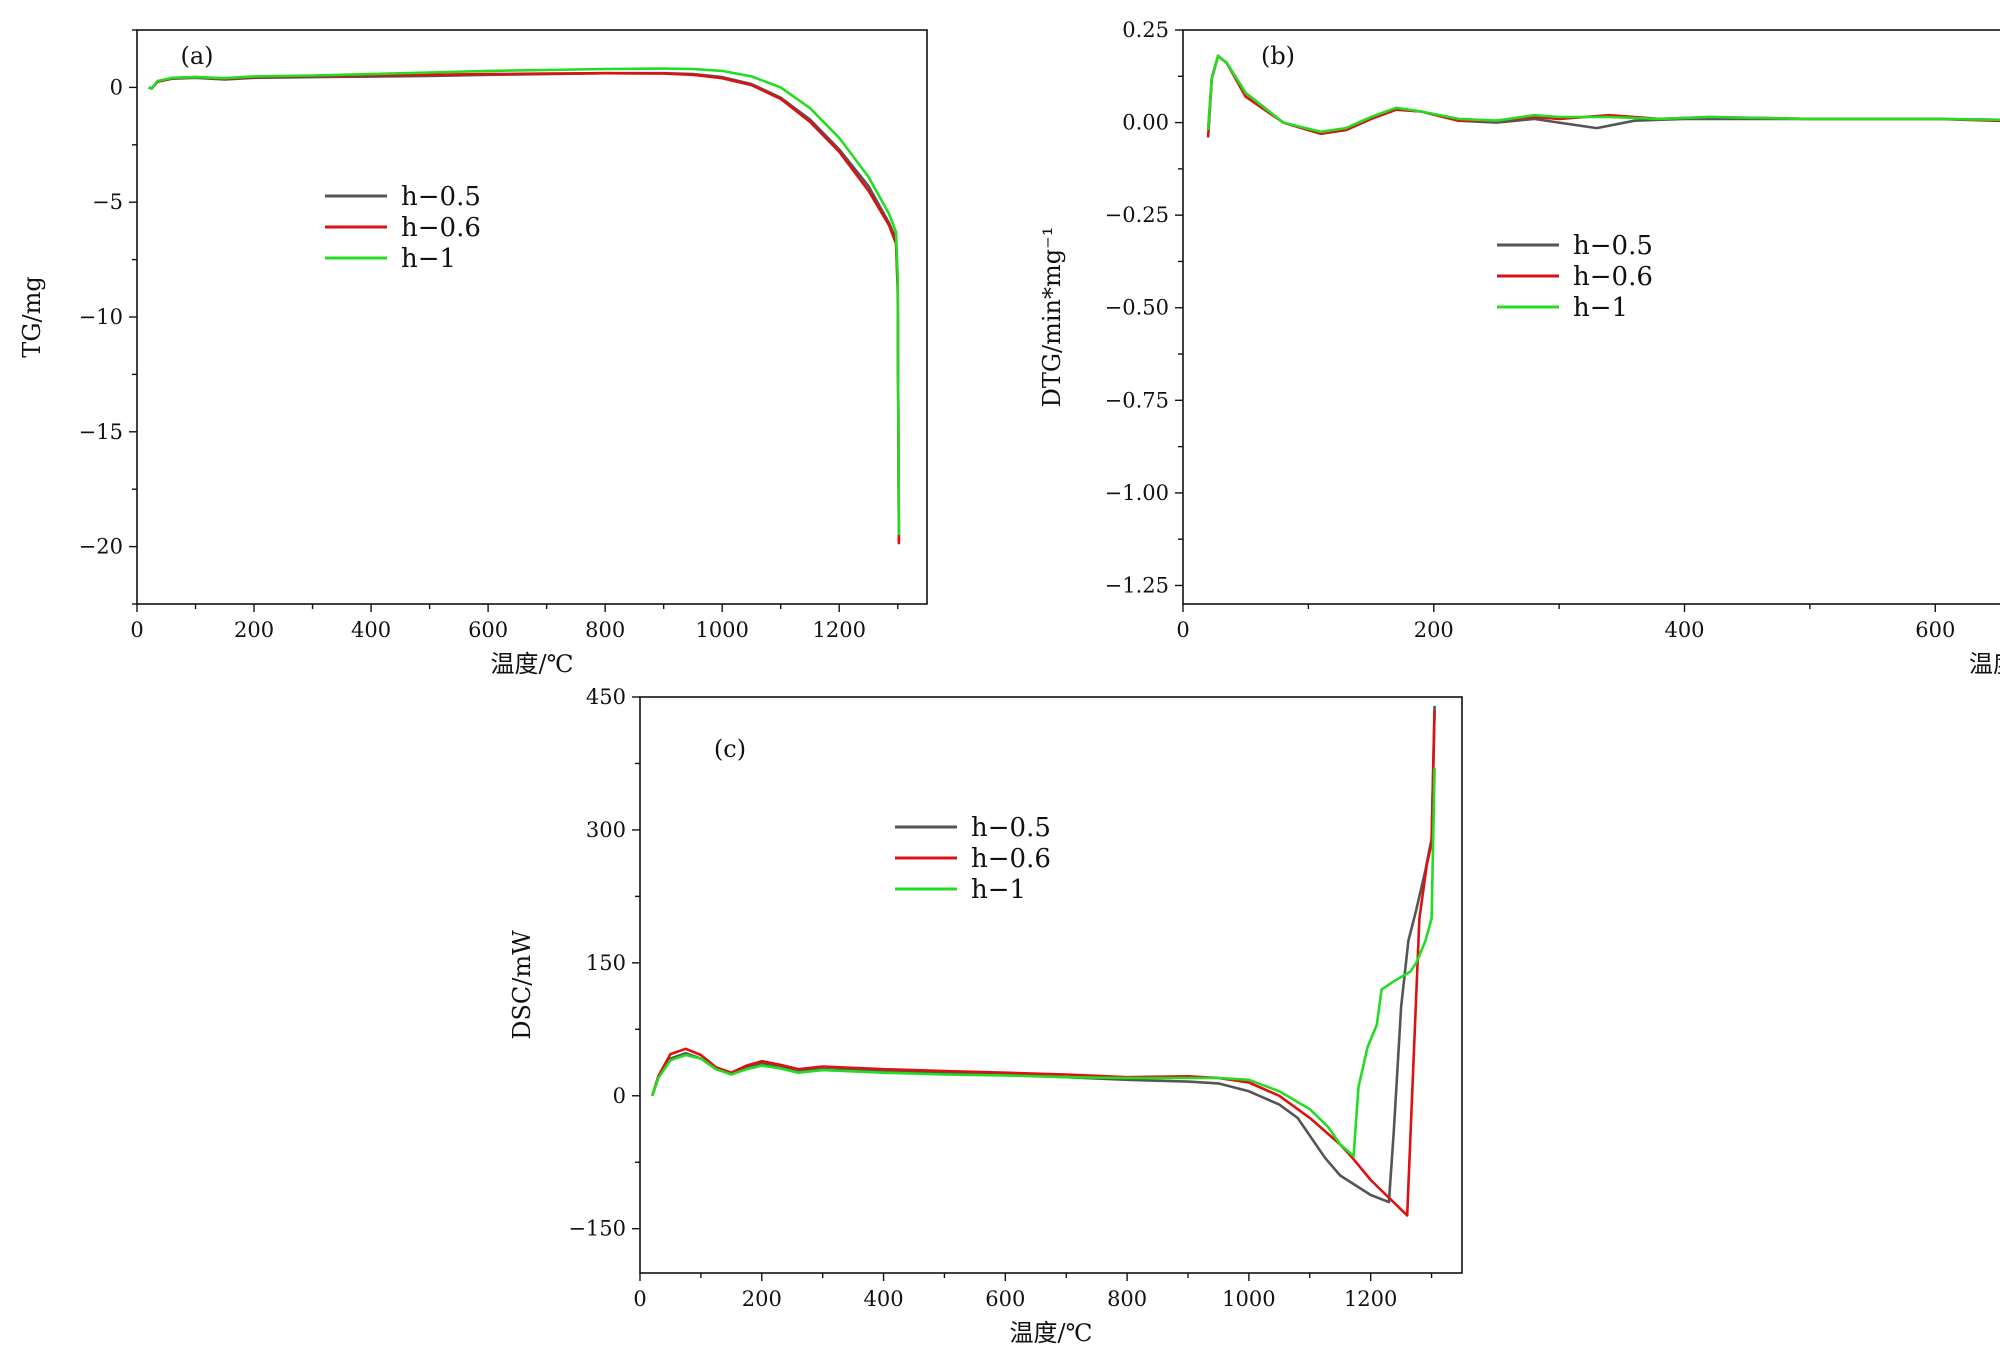 The width and height of the screenshot is (2000, 1351). Describe the element at coordinates (606, 963) in the screenshot. I see `y-tick-label: 150` at that location.